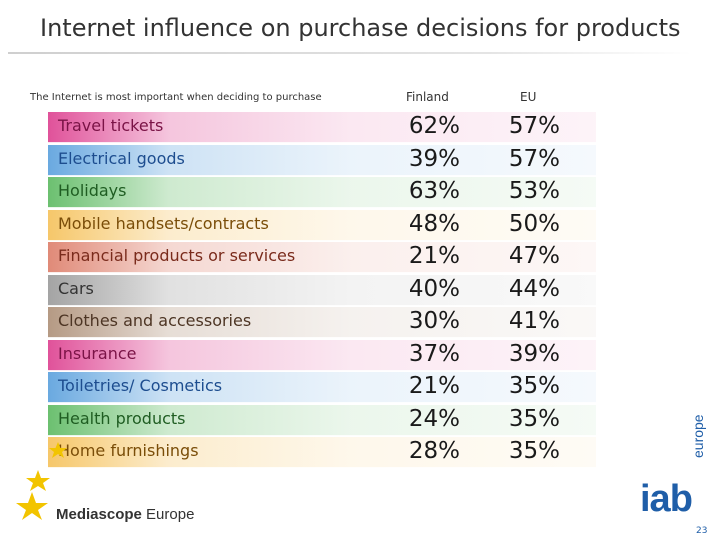 The image size is (720, 540). I want to click on page-number: 23, so click(702, 531).